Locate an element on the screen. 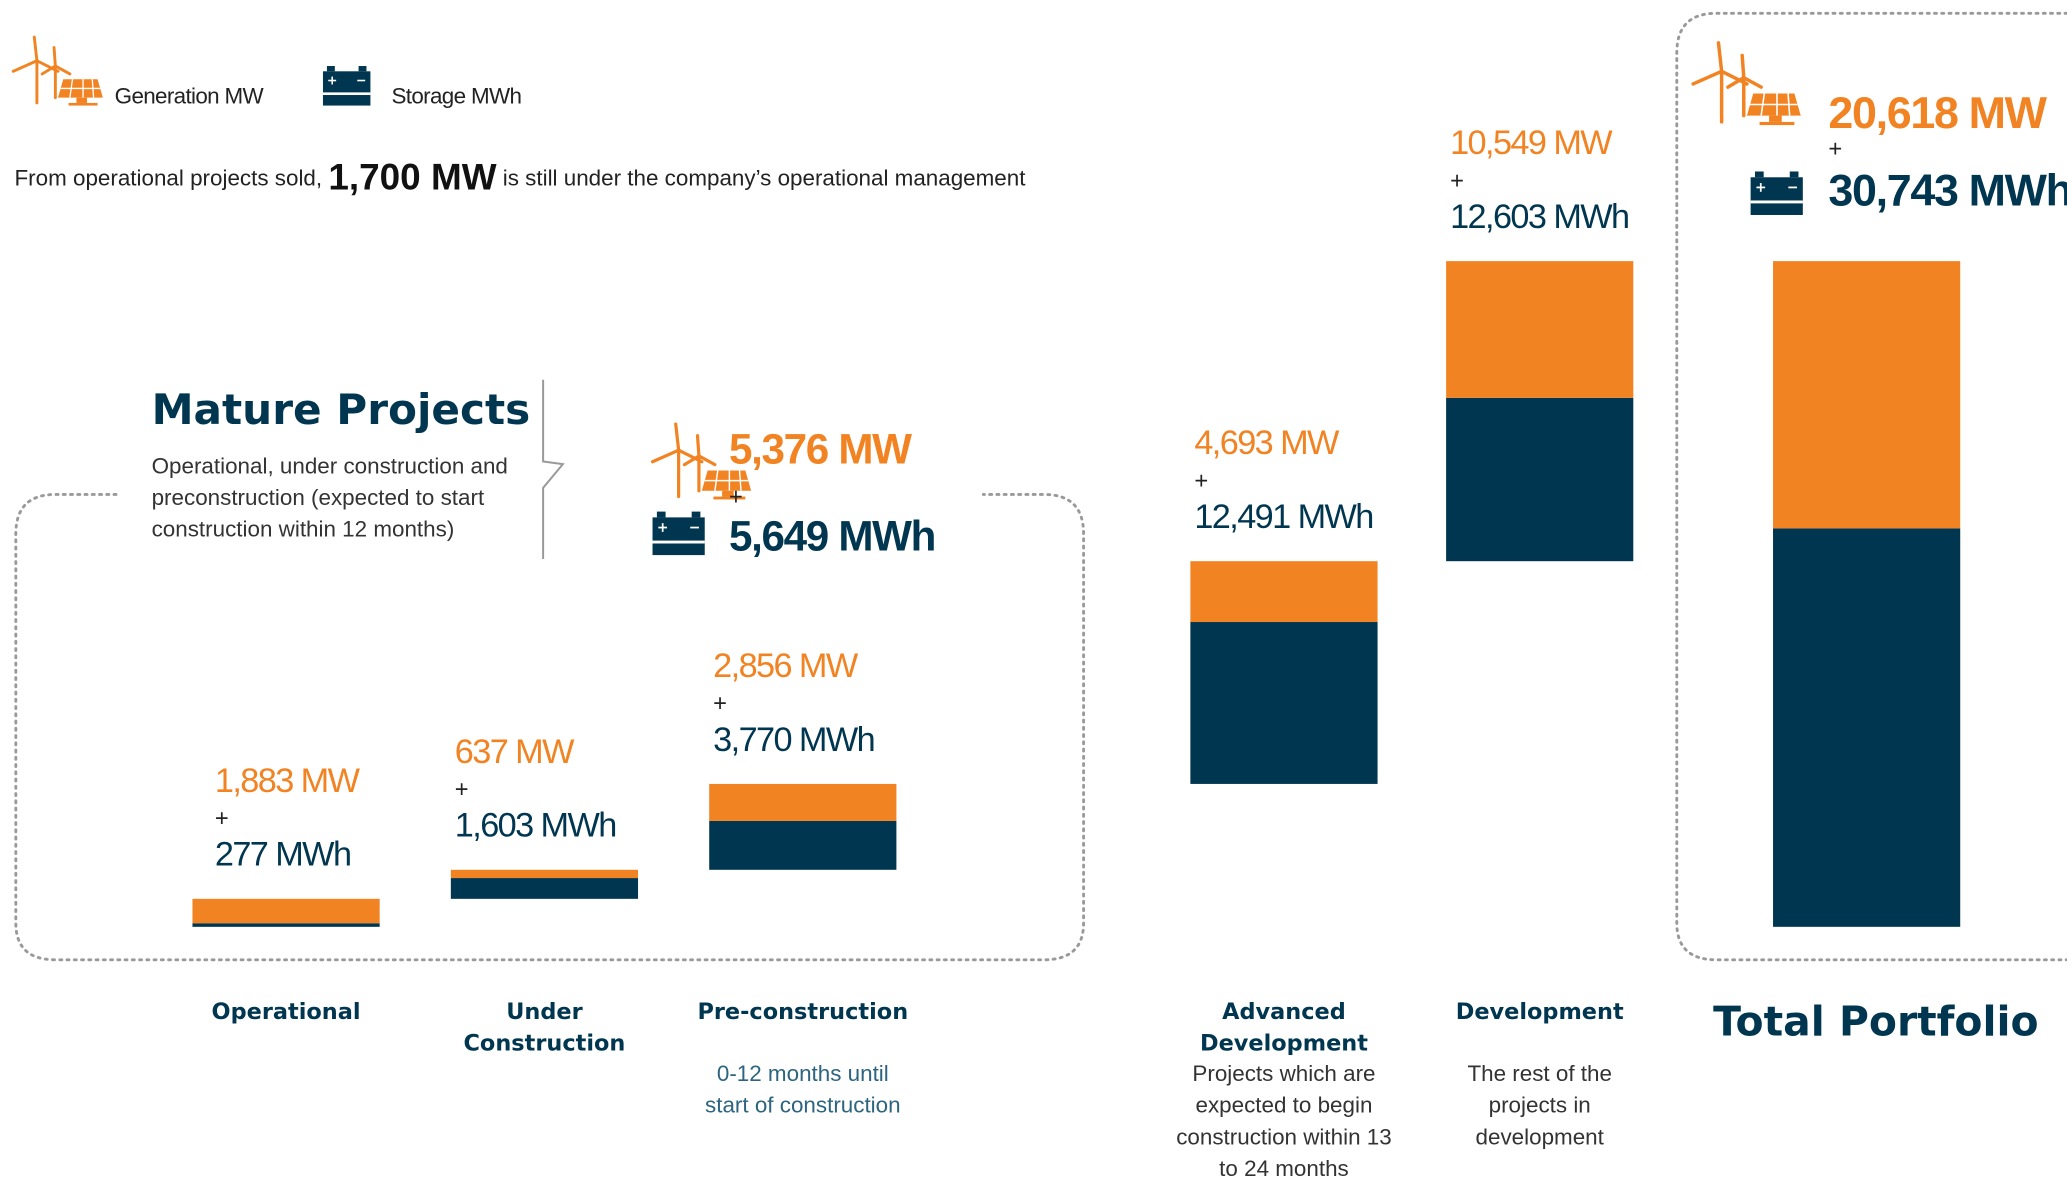 The height and width of the screenshot is (1184, 2067). divider is located at coordinates (553, 469).